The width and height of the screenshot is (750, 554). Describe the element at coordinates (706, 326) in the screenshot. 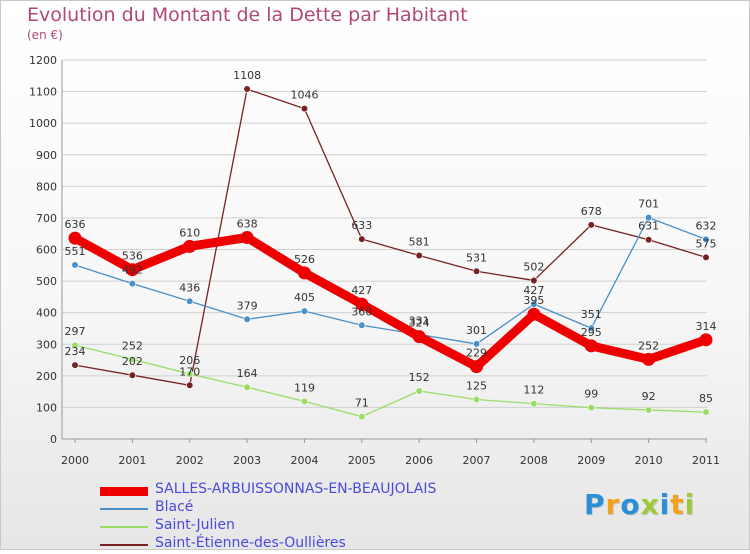

I see `data-label: 314` at that location.